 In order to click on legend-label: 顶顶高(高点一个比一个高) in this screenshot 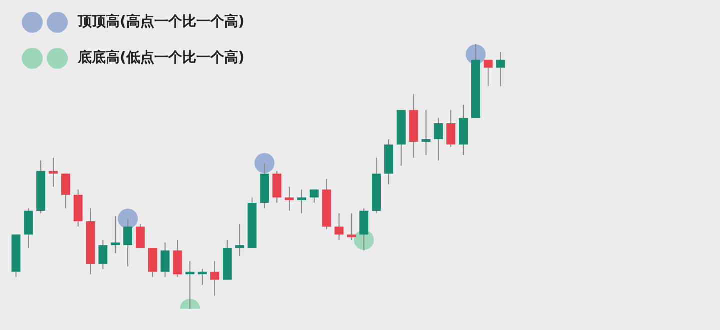, I will do `click(161, 22)`.